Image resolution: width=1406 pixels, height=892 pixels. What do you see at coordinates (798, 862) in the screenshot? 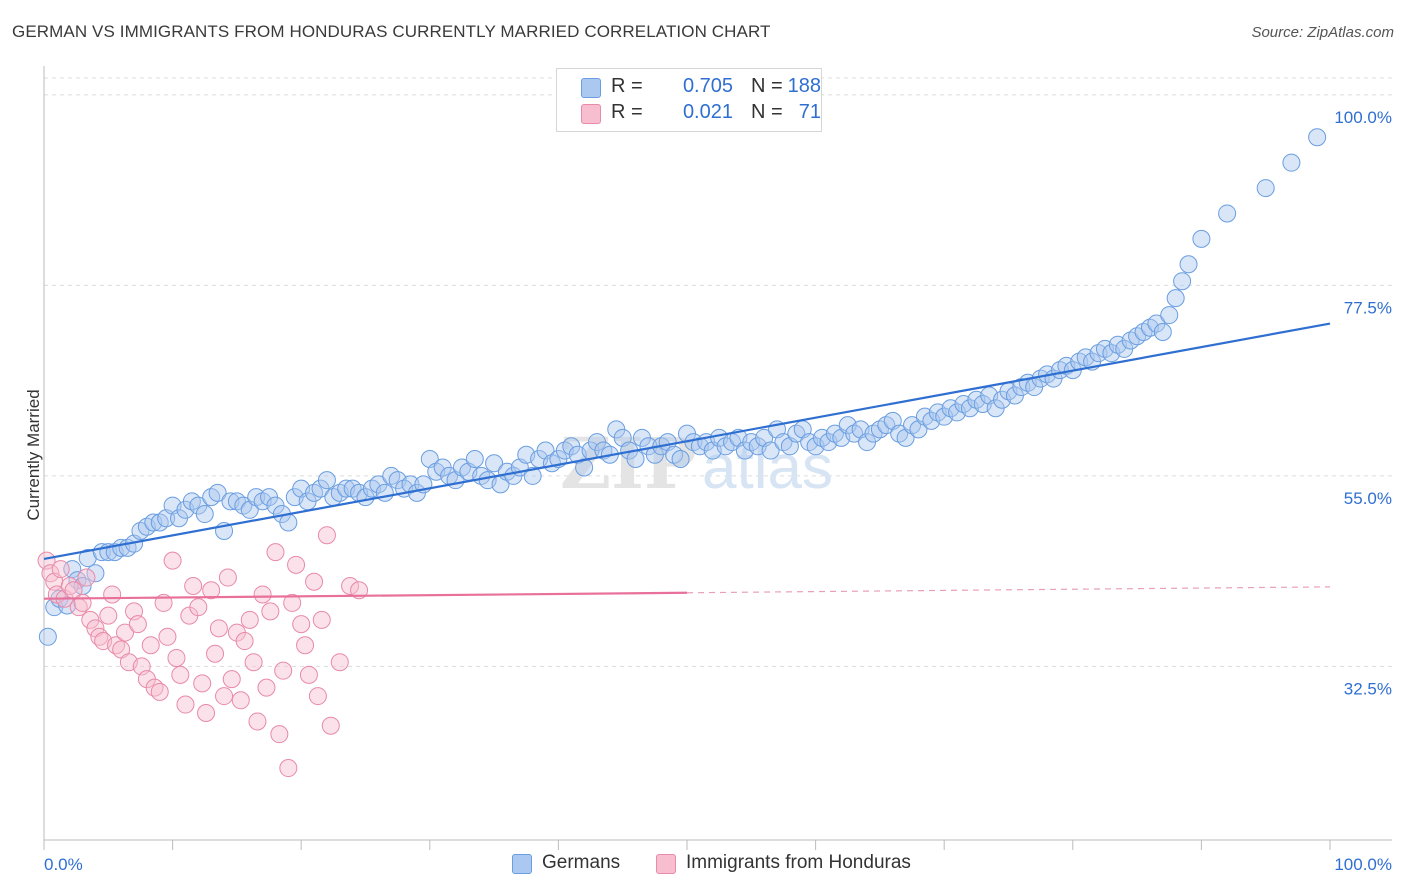
I see `legend-label-honduras: Immigrants from Honduras` at bounding box center [798, 862].